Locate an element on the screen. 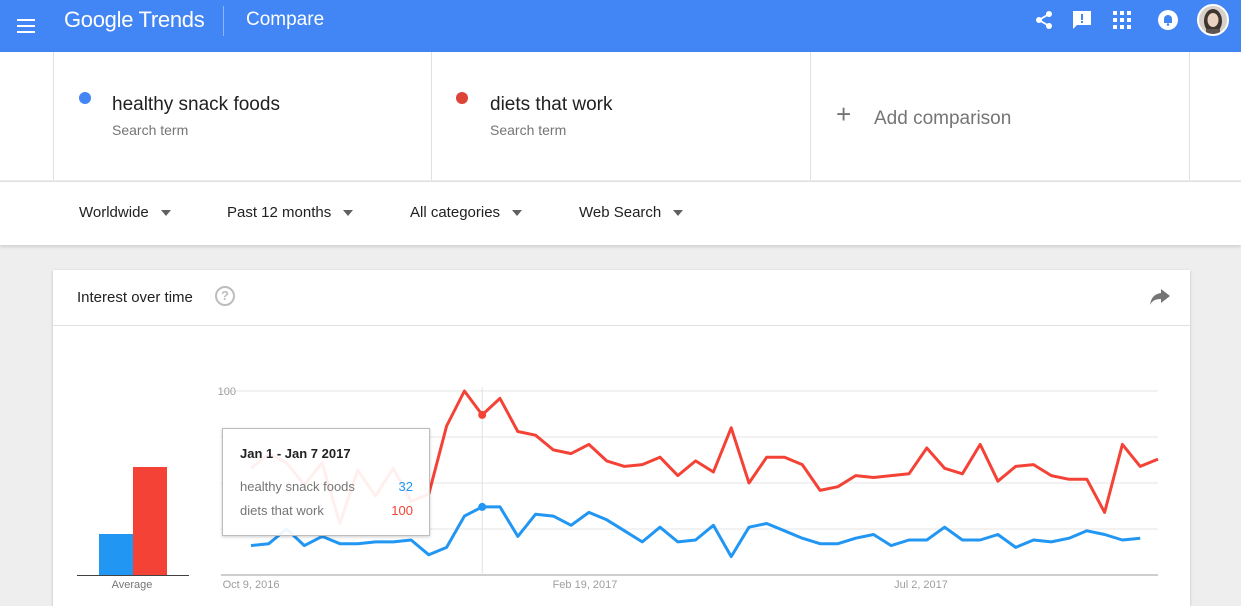  apps-grid-icon is located at coordinates (1122, 20).